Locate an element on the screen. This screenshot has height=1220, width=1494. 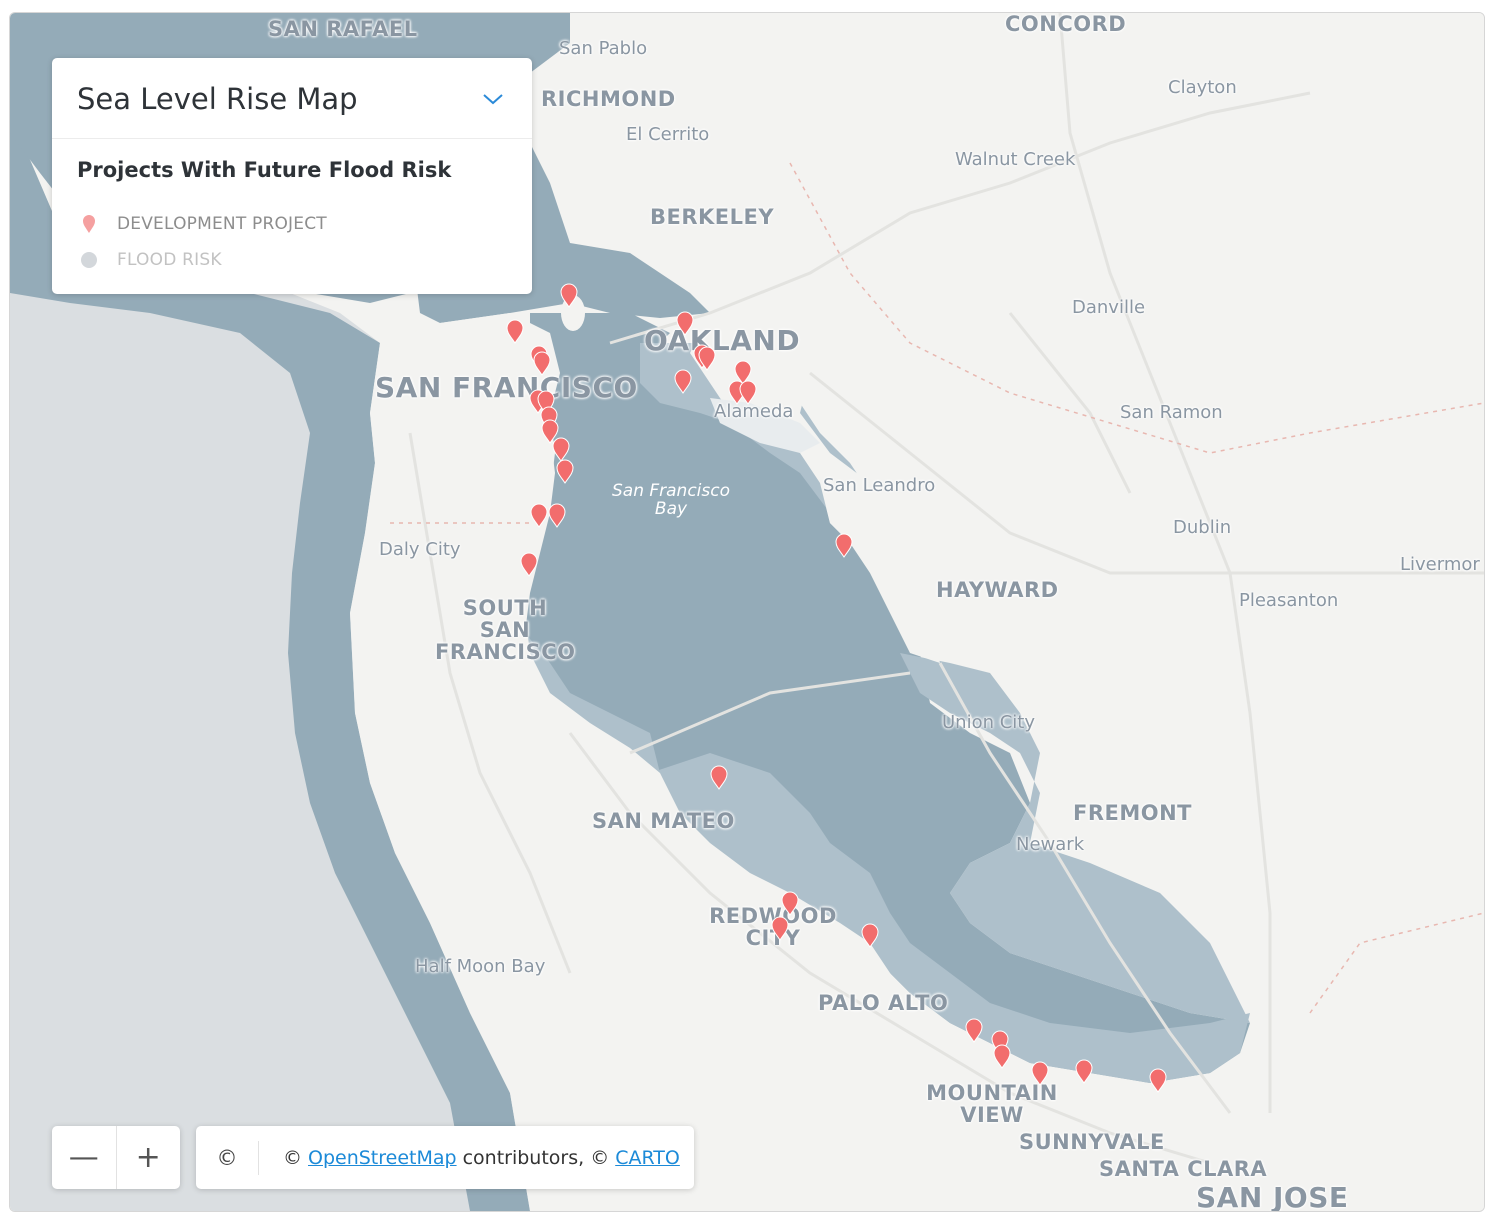
label-san-rafael: SAN RAFAEL is located at coordinates (343, 29).